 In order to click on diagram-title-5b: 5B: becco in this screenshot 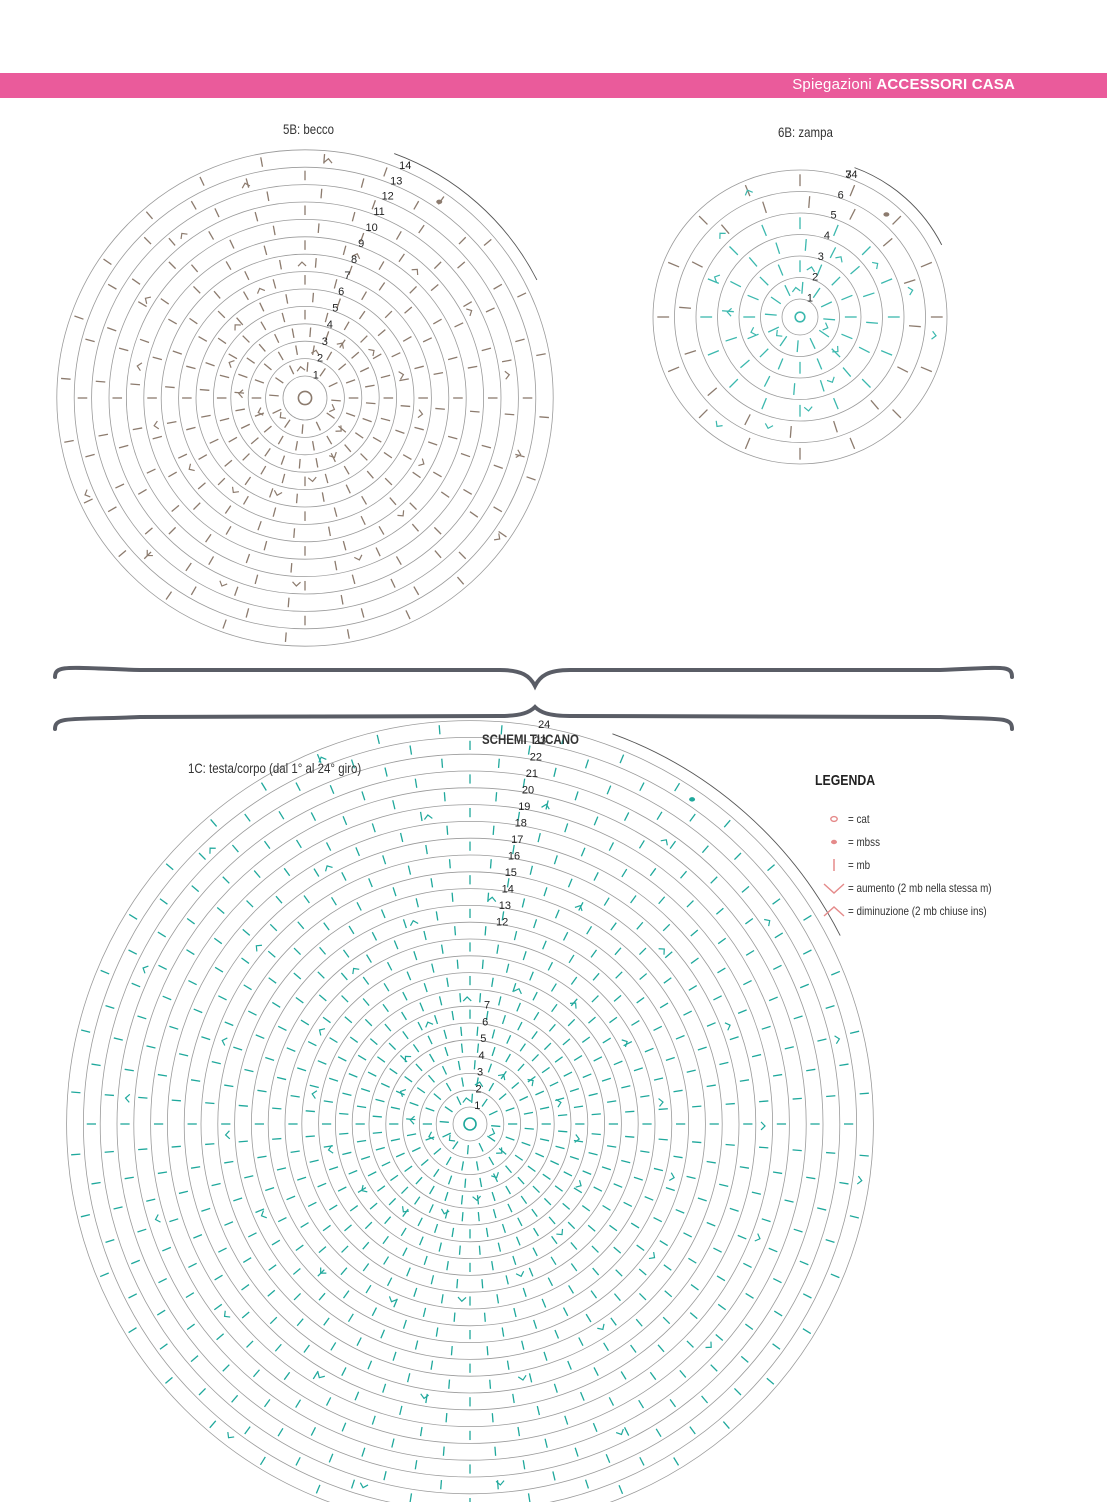, I will do `click(309, 129)`.